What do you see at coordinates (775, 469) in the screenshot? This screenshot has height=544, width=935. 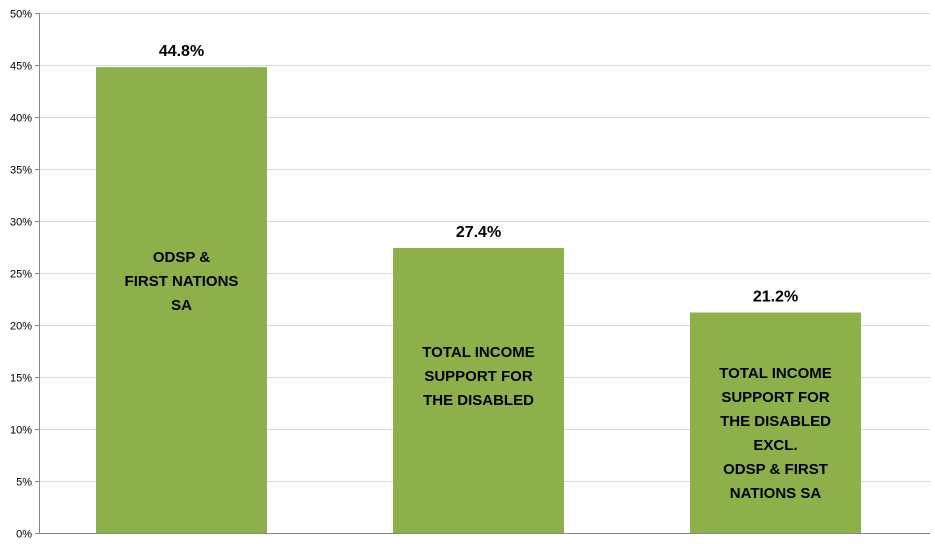 I see `category-label-line: ODSP & FIRST` at bounding box center [775, 469].